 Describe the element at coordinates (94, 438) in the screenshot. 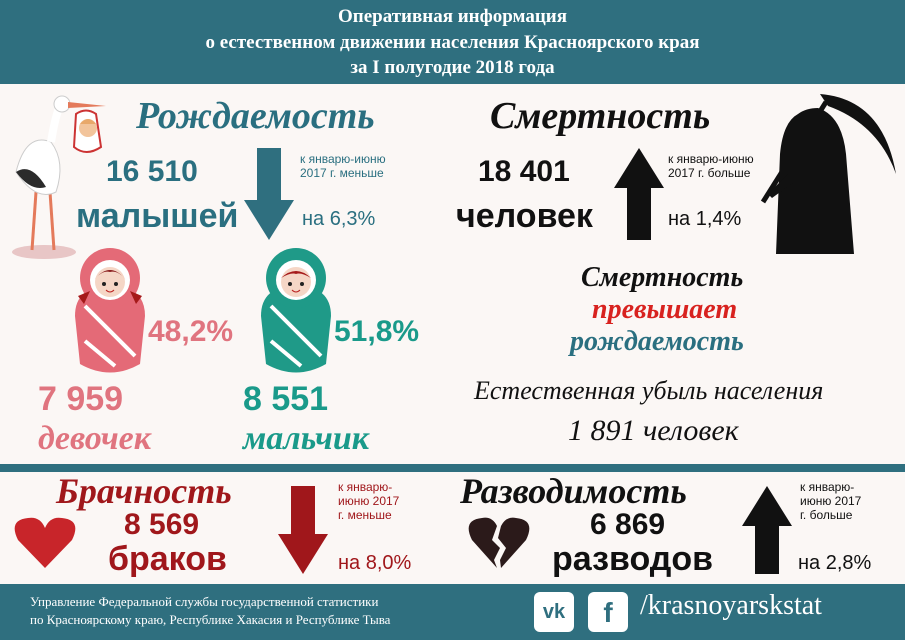

I see `girls-label: девочек` at that location.